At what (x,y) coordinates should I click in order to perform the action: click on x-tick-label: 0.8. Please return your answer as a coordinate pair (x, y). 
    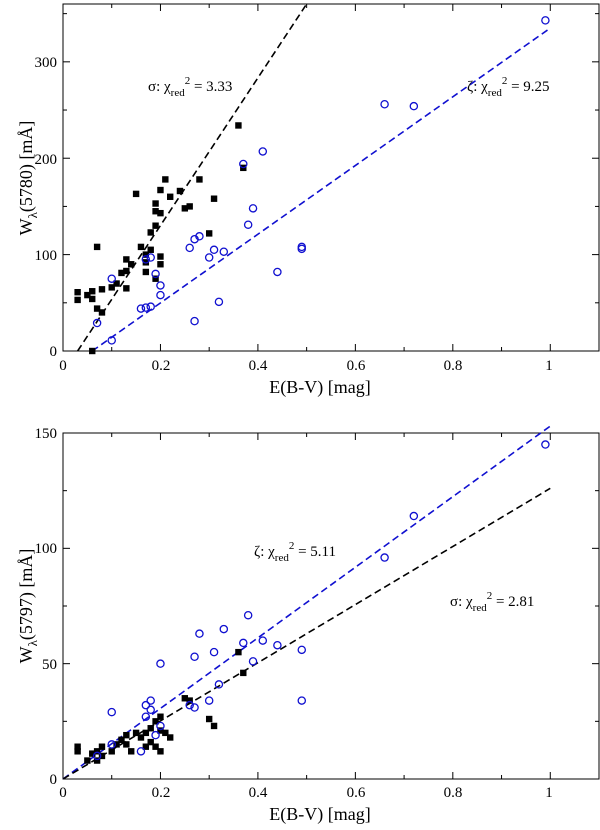
    Looking at the image, I should click on (453, 793).